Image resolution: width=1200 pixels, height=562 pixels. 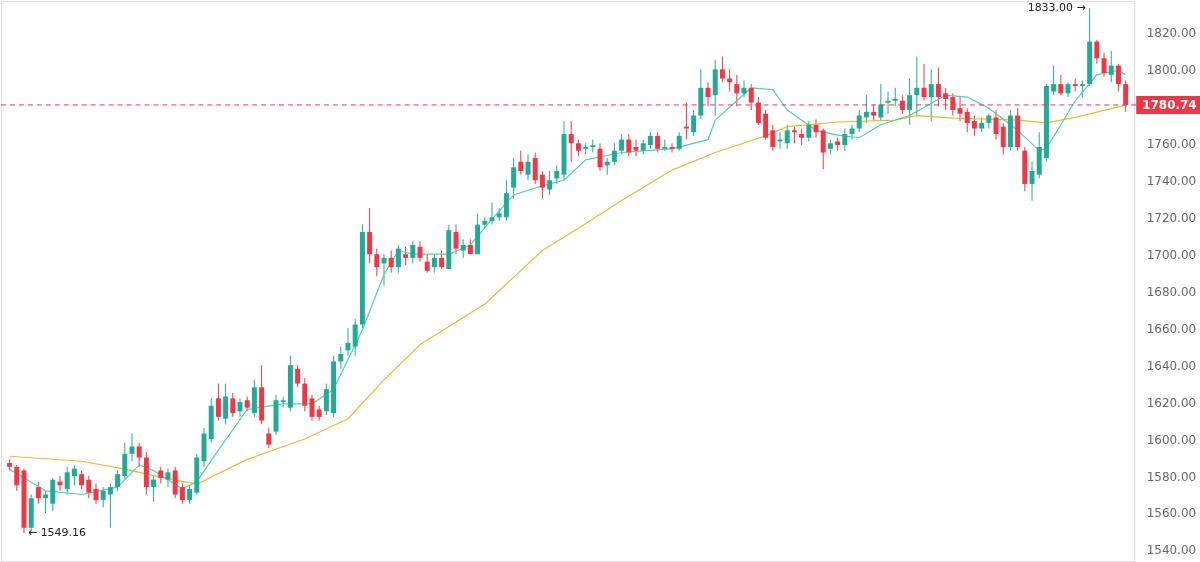 I want to click on y-tick-label: 1540.00, so click(x=1171, y=550).